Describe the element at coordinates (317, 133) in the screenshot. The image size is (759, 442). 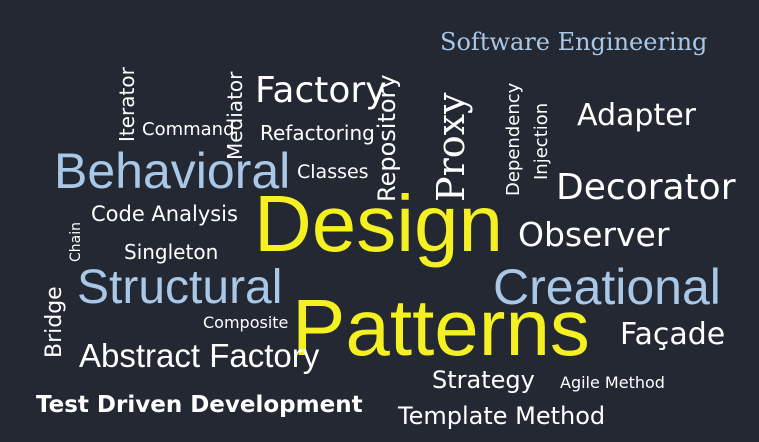
I see `word-refactoring: Refactoring` at that location.